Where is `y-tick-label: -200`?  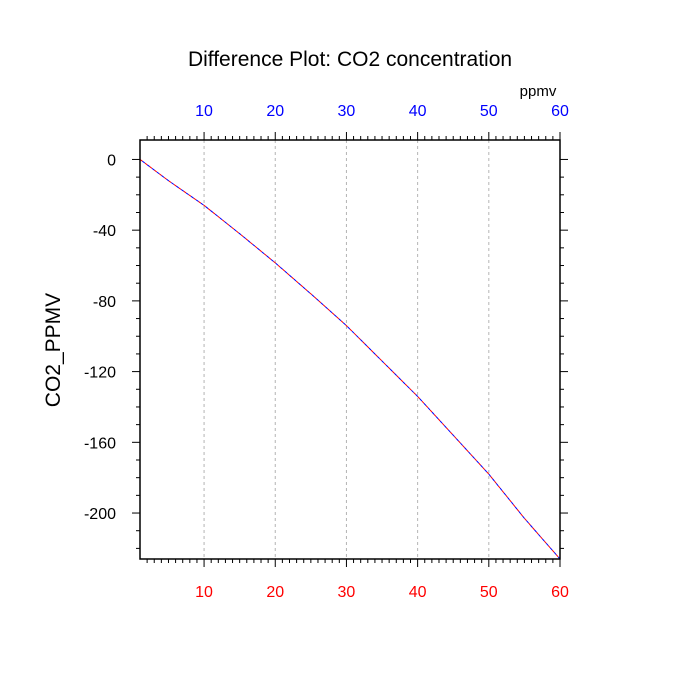 y-tick-label: -200 is located at coordinates (100, 514).